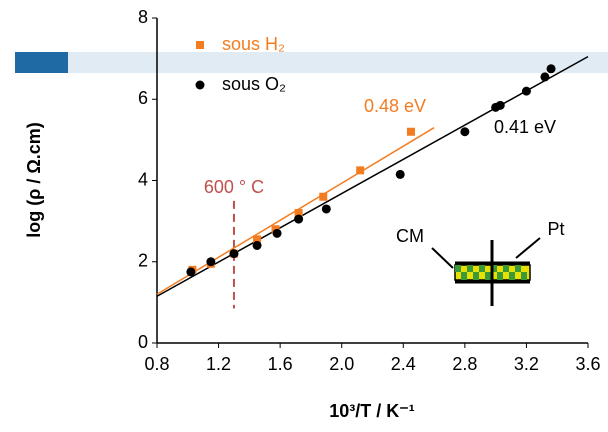 Image resolution: width=608 pixels, height=432 pixels. Describe the element at coordinates (526, 364) in the screenshot. I see `x-tick-label: 3.2` at that location.